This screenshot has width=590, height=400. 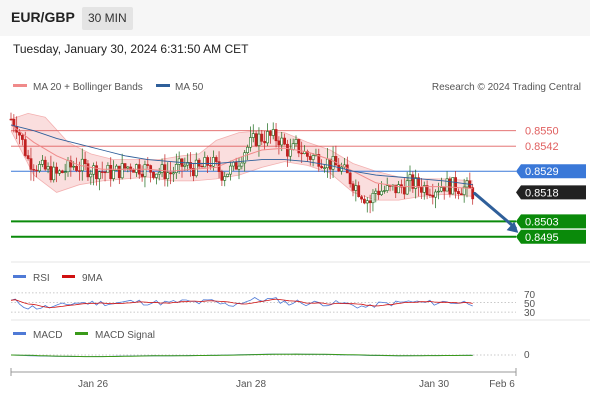 I want to click on legend-rsi-label: RSI, so click(x=41, y=278).